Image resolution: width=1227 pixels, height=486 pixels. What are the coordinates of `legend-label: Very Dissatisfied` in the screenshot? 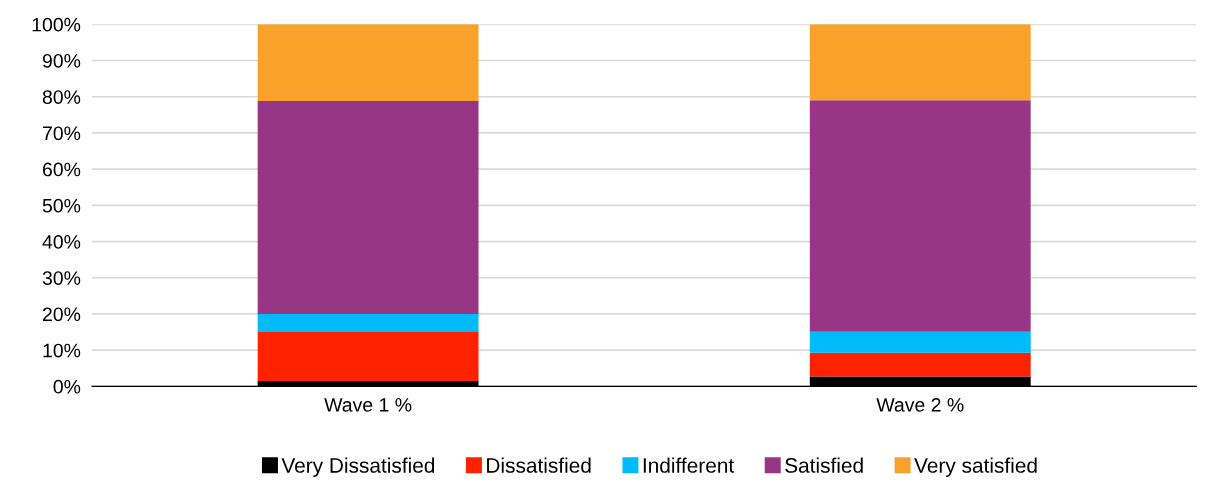 It's located at (358, 467).